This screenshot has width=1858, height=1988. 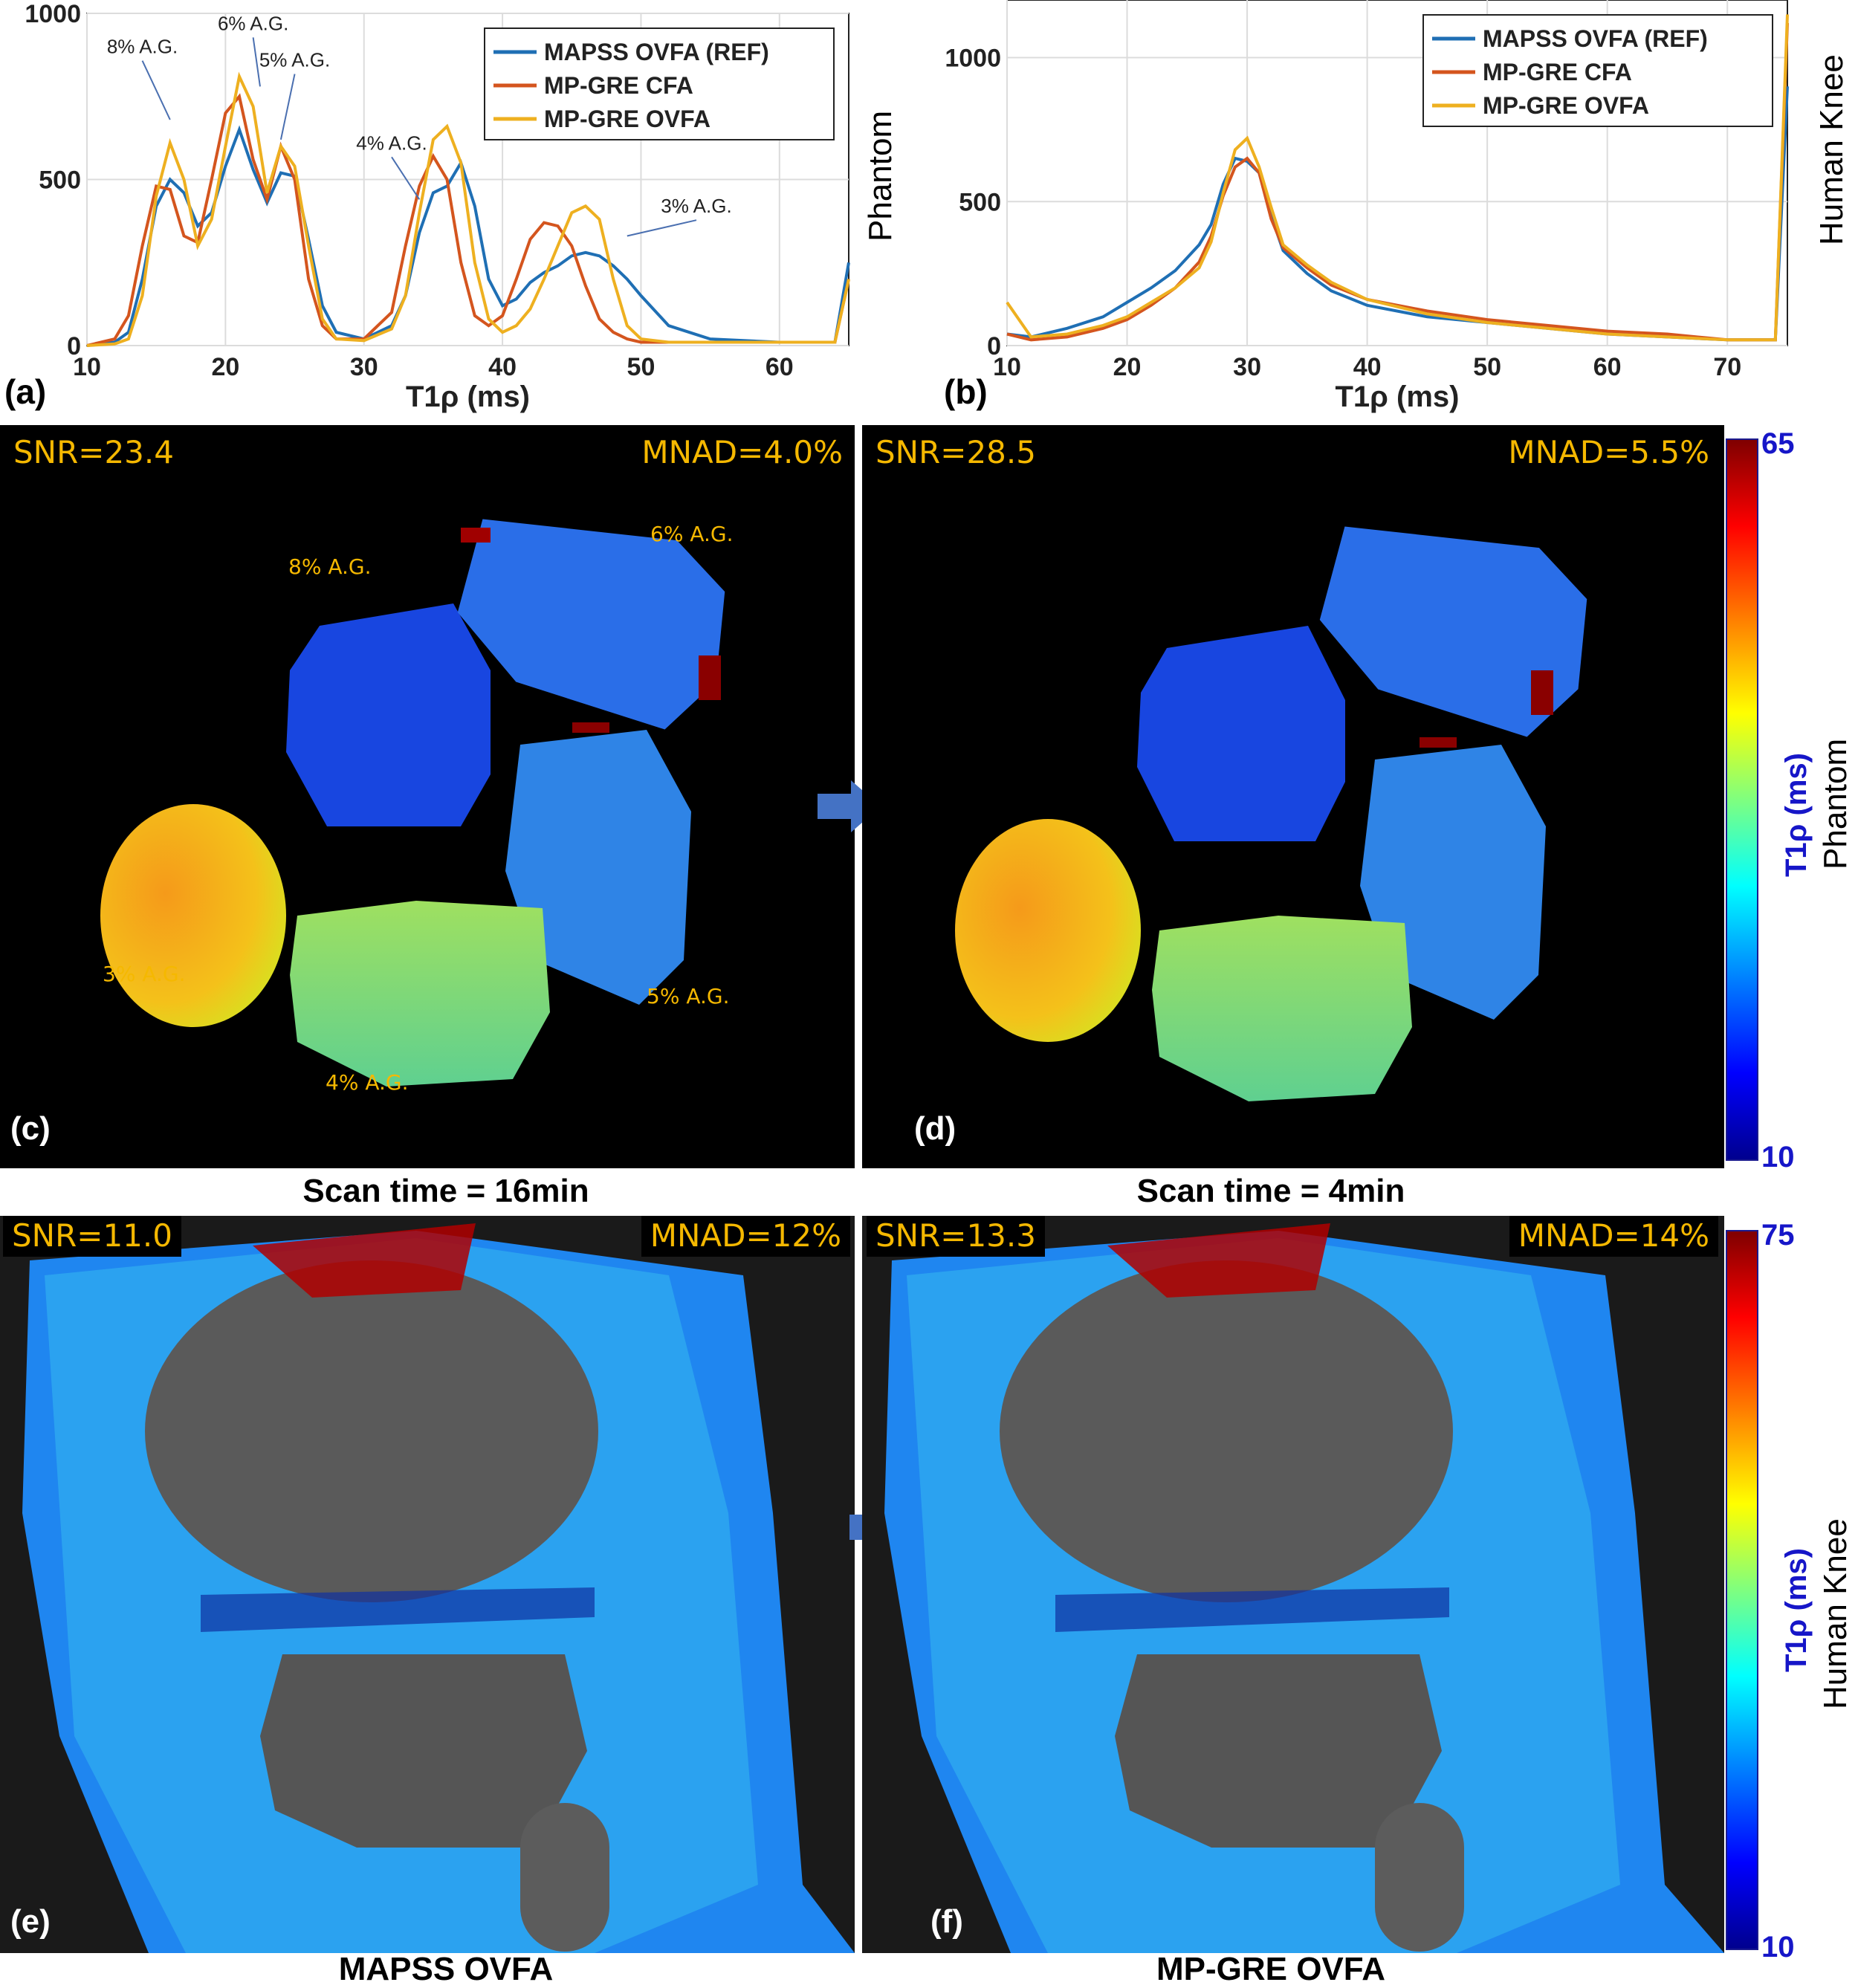 What do you see at coordinates (627, 119) in the screenshot?
I see `legend-label-a-2: MP-GRE OVFA` at bounding box center [627, 119].